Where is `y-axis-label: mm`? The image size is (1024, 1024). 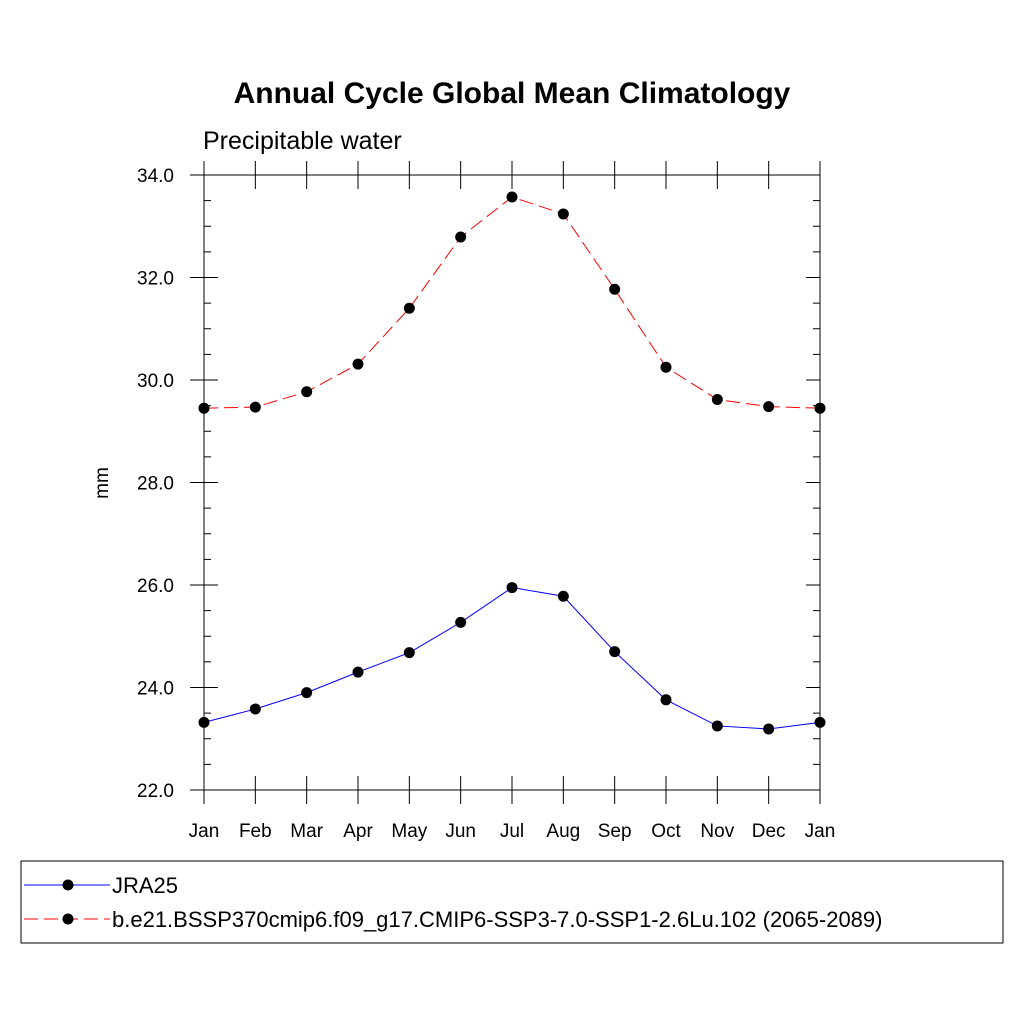
y-axis-label: mm is located at coordinates (102, 483).